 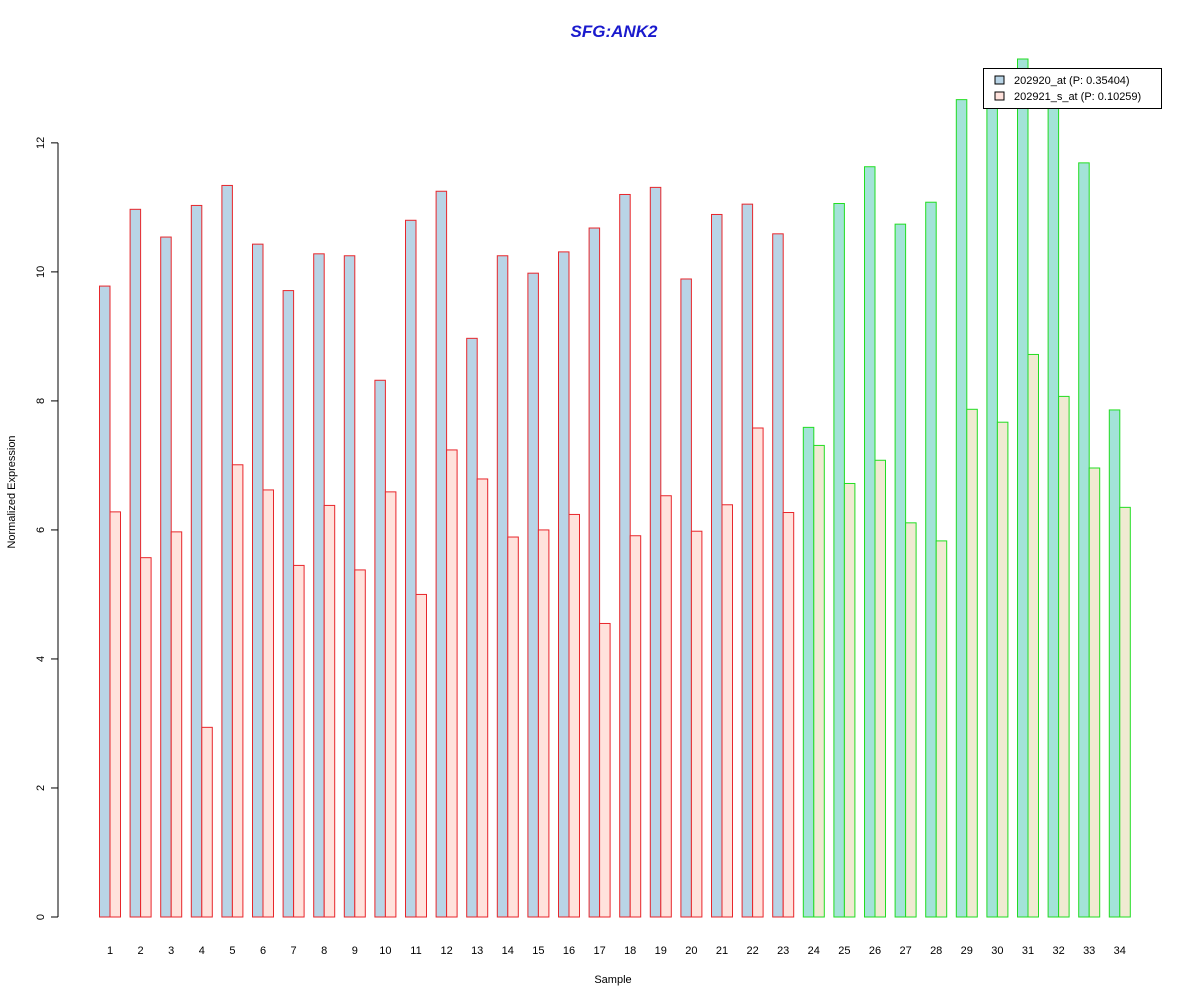 I want to click on x-tick-label: 15, so click(x=538, y=951).